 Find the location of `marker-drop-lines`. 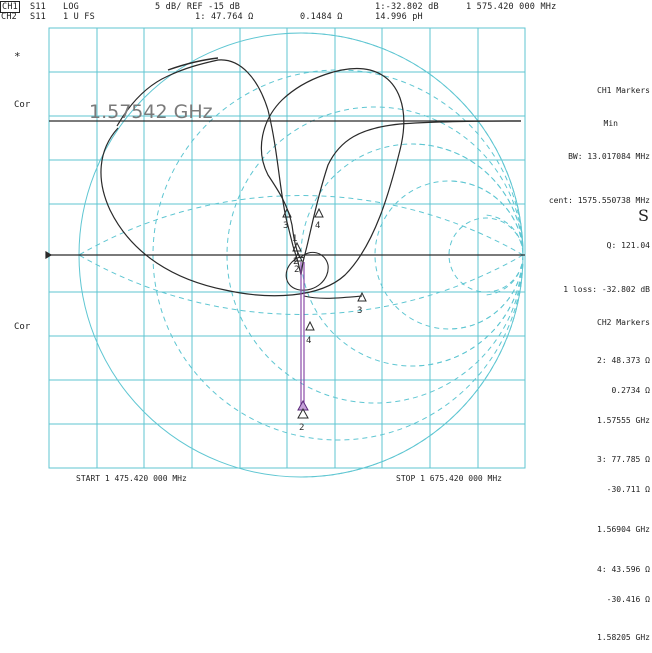

marker-drop-lines is located at coordinates (302, 333).